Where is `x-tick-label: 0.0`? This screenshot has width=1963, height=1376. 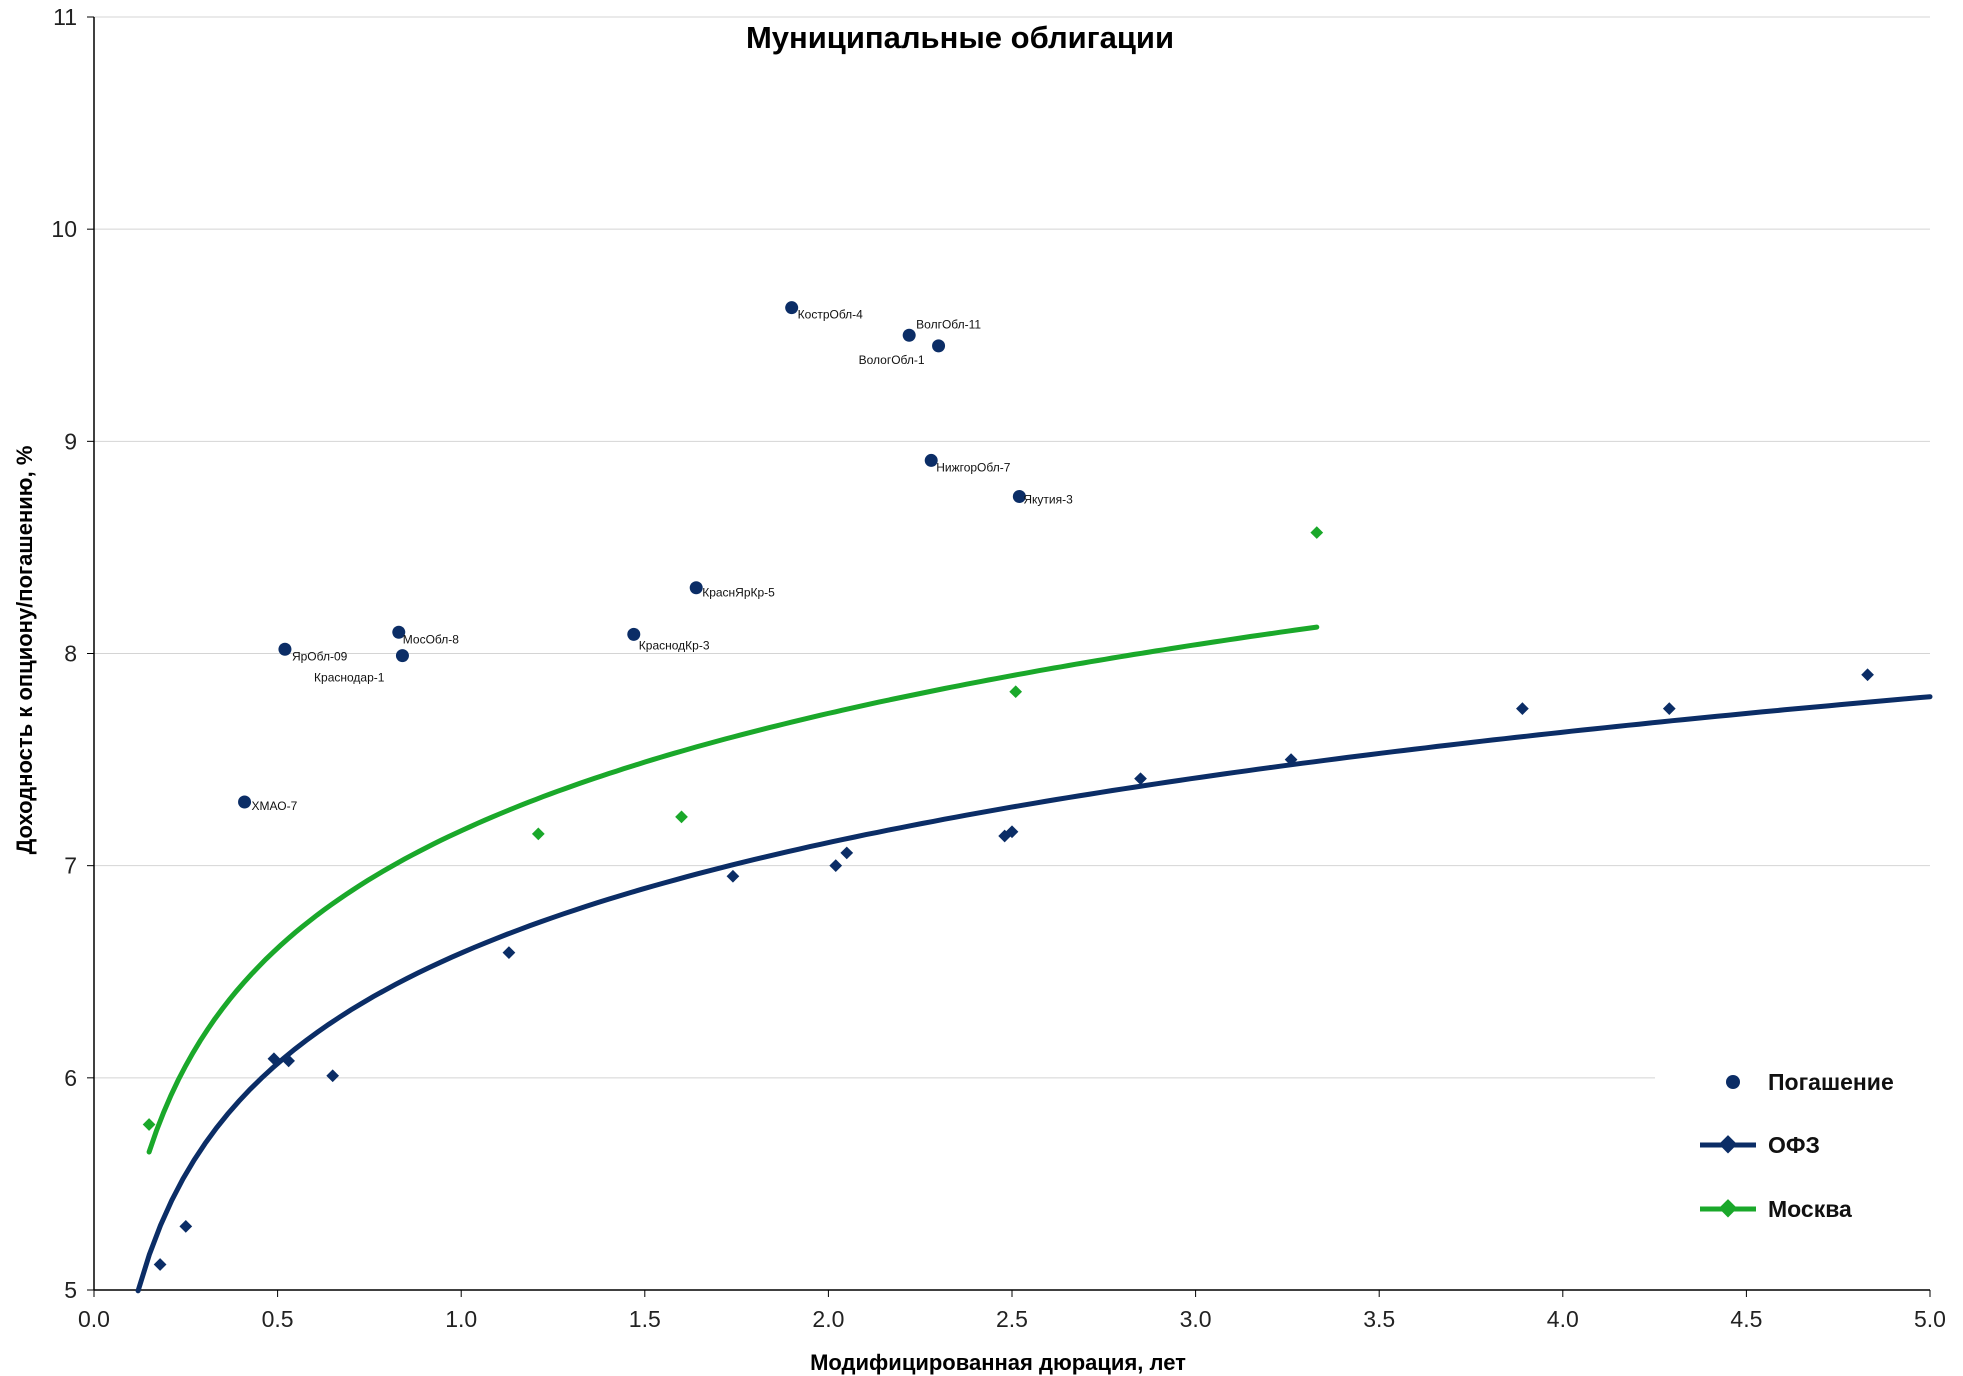 x-tick-label: 0.0 is located at coordinates (94, 1319).